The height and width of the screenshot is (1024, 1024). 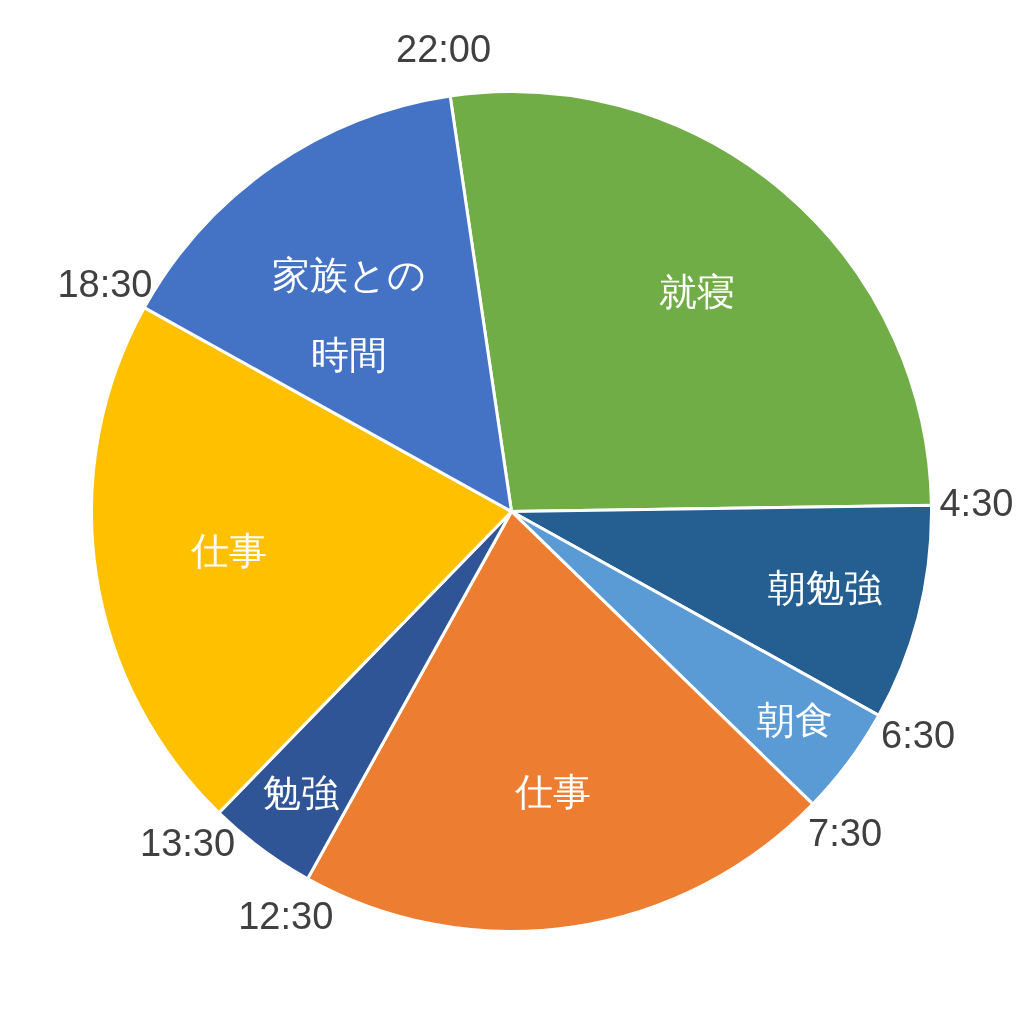 I want to click on text: 7:30, so click(x=845, y=833).